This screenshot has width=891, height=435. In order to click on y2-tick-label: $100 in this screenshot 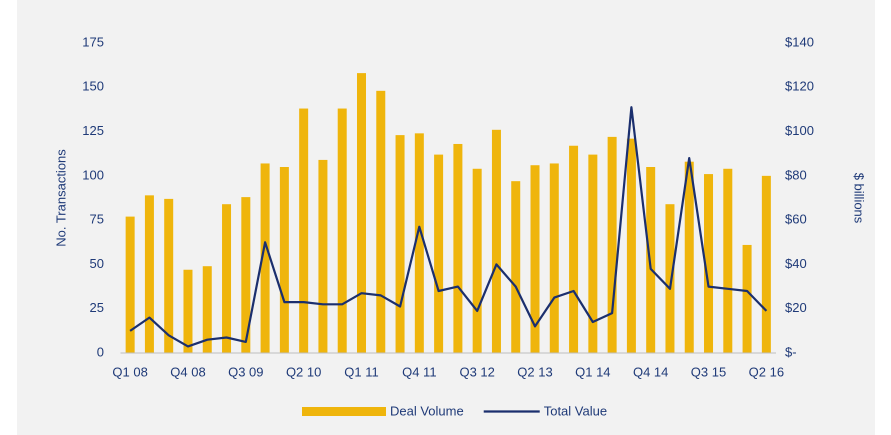, I will do `click(799, 130)`.